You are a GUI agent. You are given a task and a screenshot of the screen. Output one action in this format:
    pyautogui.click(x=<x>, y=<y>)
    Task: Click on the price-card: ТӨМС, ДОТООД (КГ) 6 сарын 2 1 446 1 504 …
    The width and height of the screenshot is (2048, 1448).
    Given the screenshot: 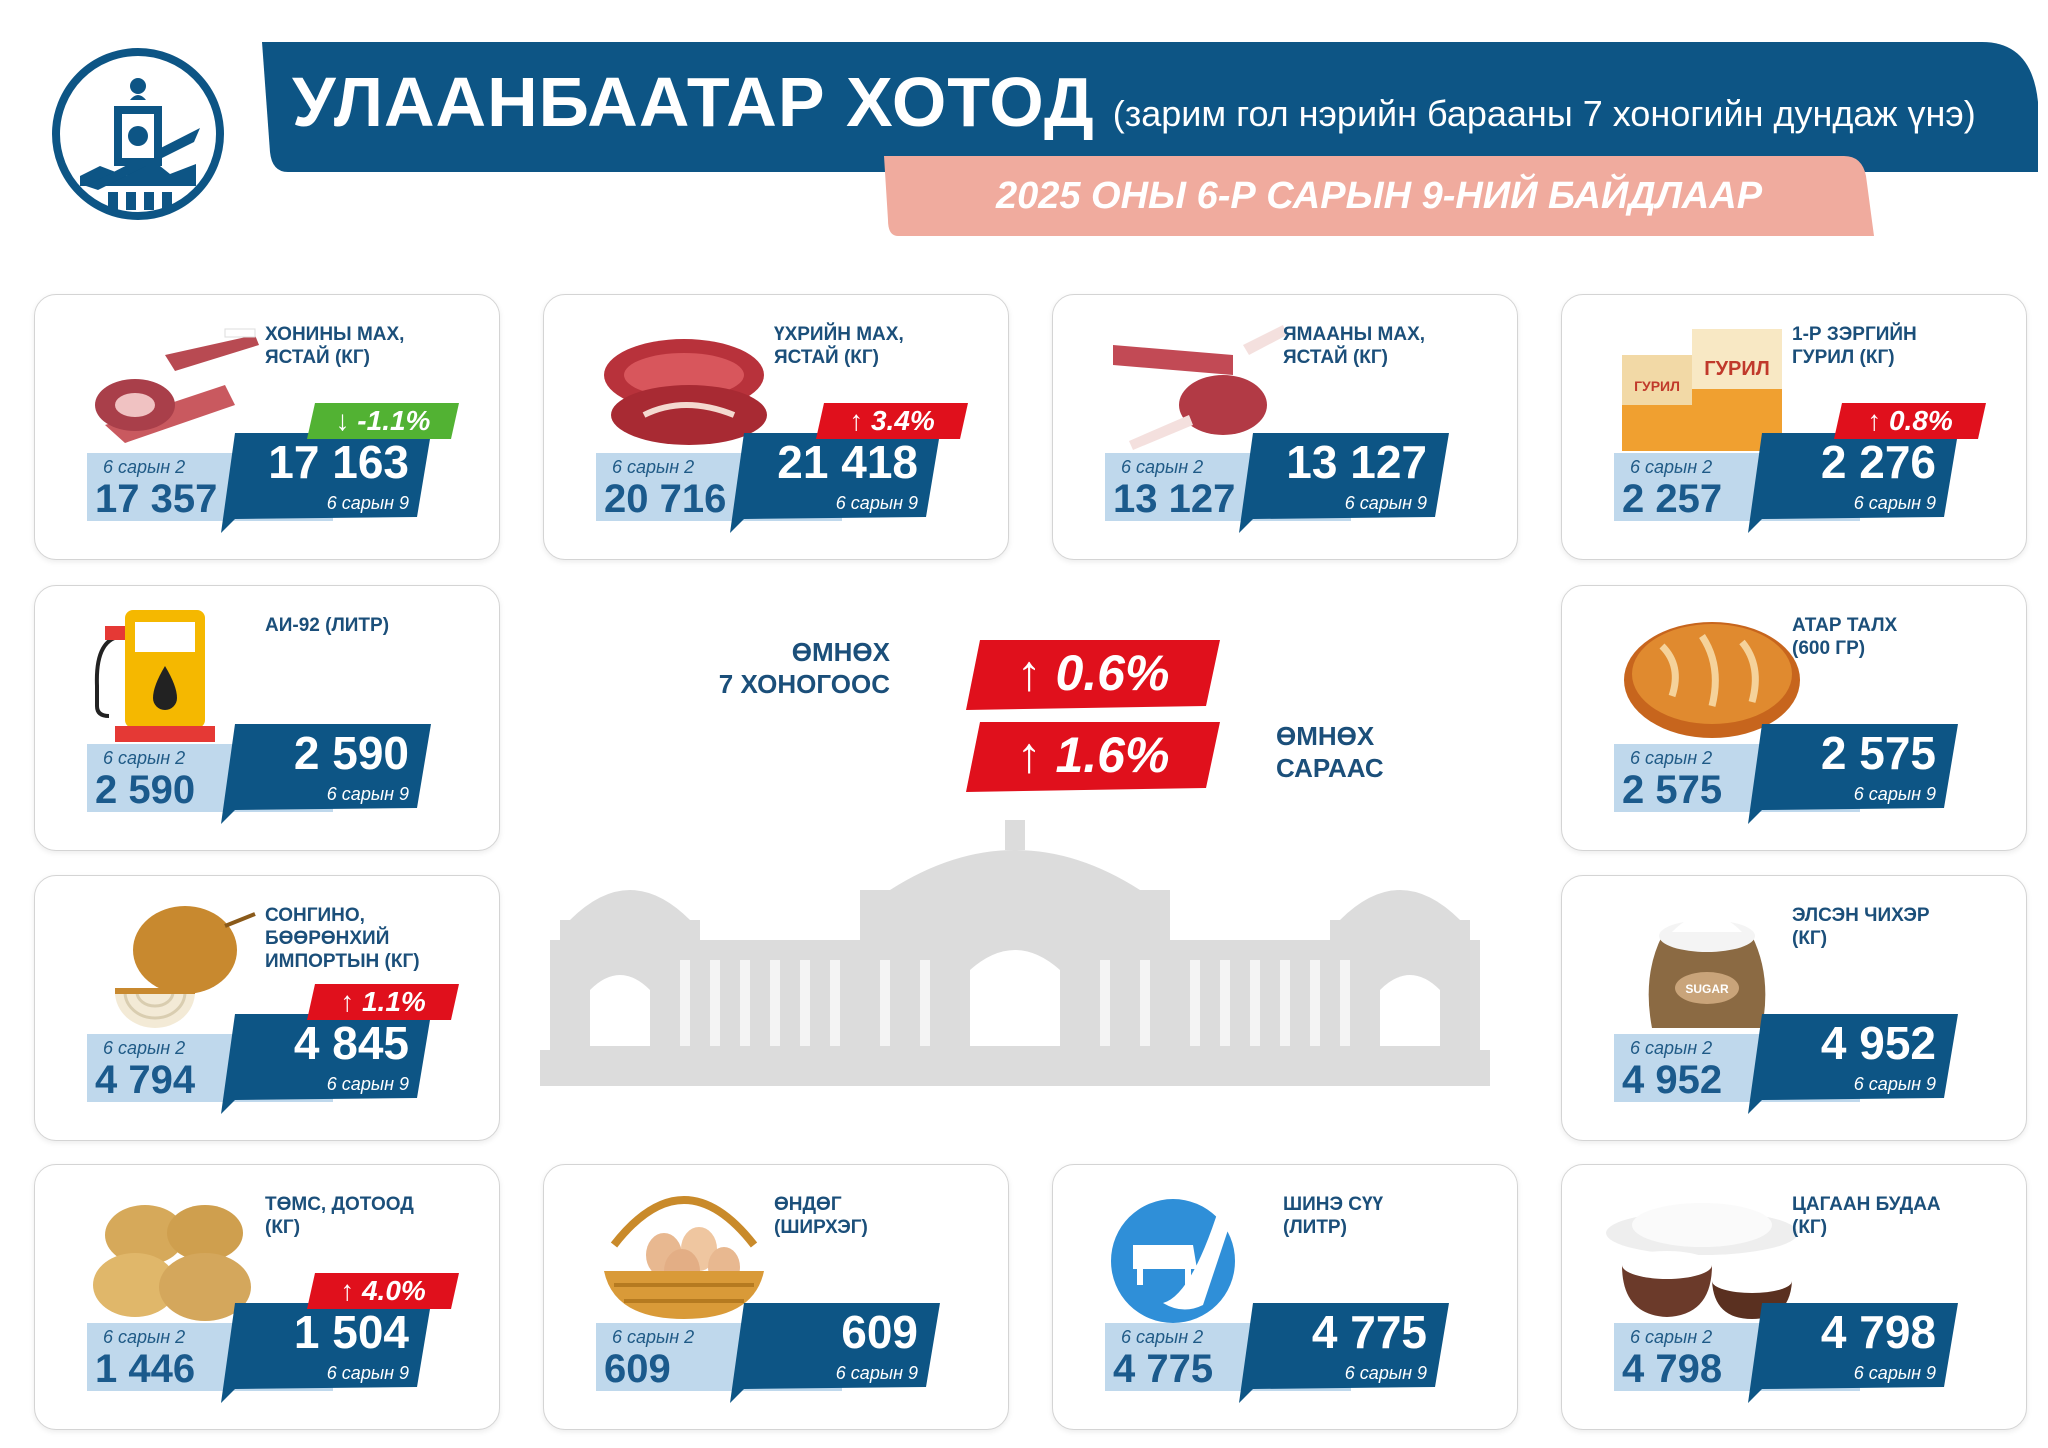 What is the action you would take?
    pyautogui.click(x=267, y=1297)
    